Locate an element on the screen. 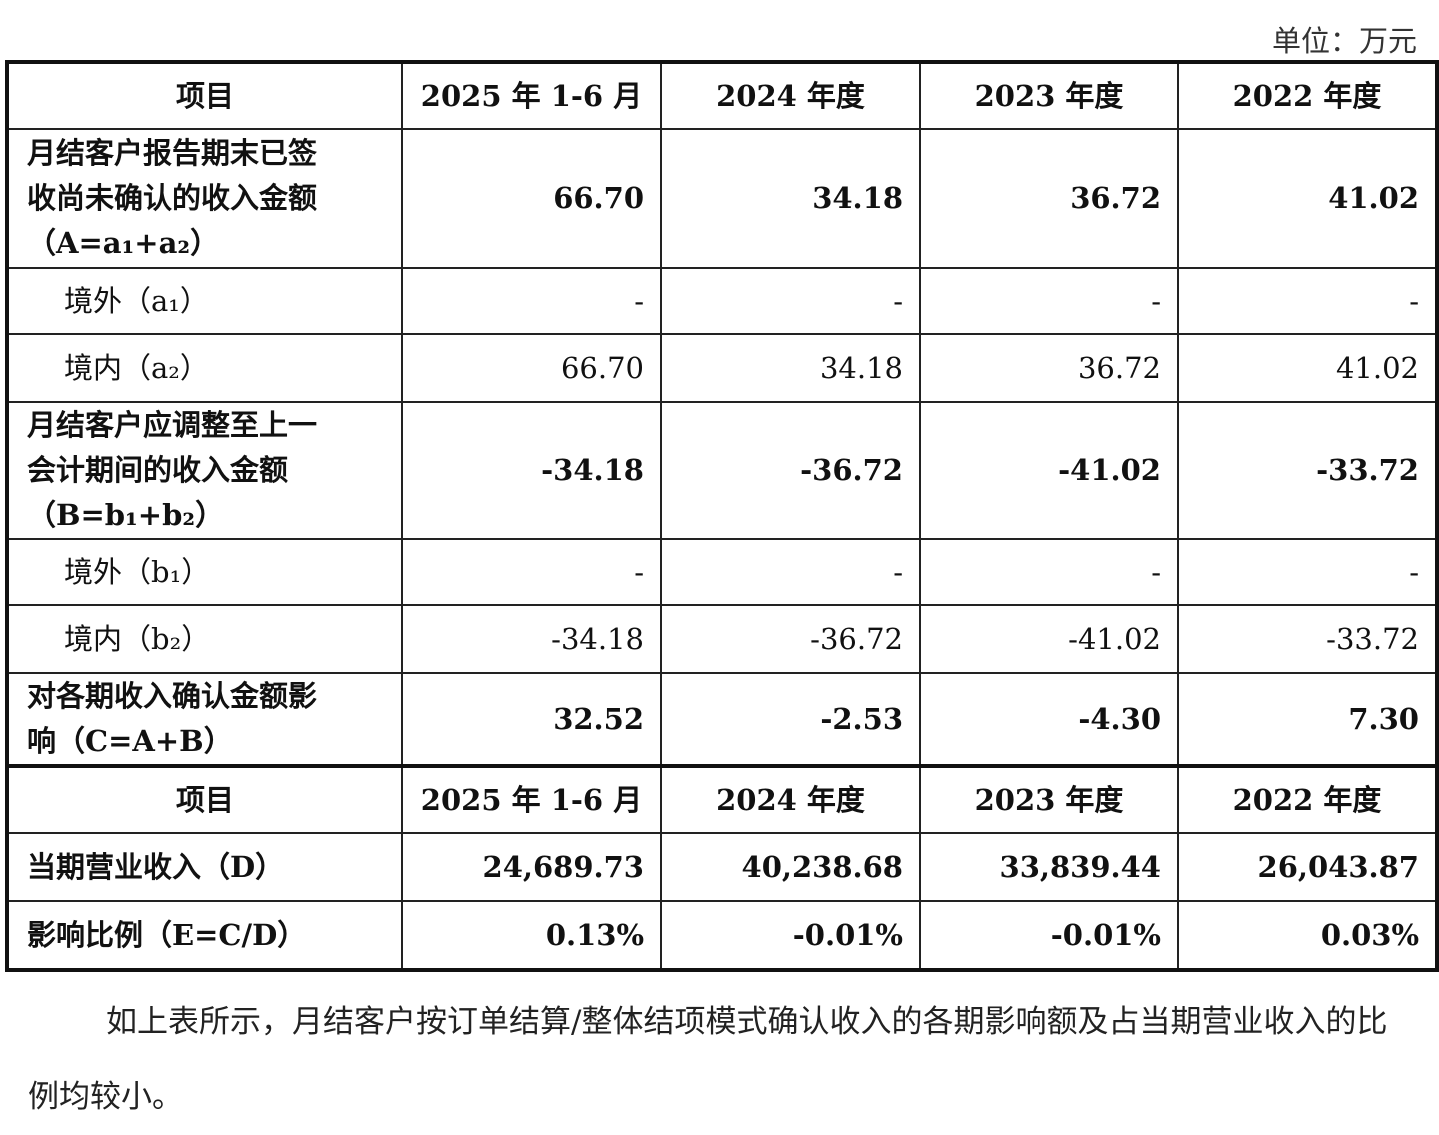 This screenshot has width=1439, height=1135. row-label: 境内（a₂） is located at coordinates (204, 368).